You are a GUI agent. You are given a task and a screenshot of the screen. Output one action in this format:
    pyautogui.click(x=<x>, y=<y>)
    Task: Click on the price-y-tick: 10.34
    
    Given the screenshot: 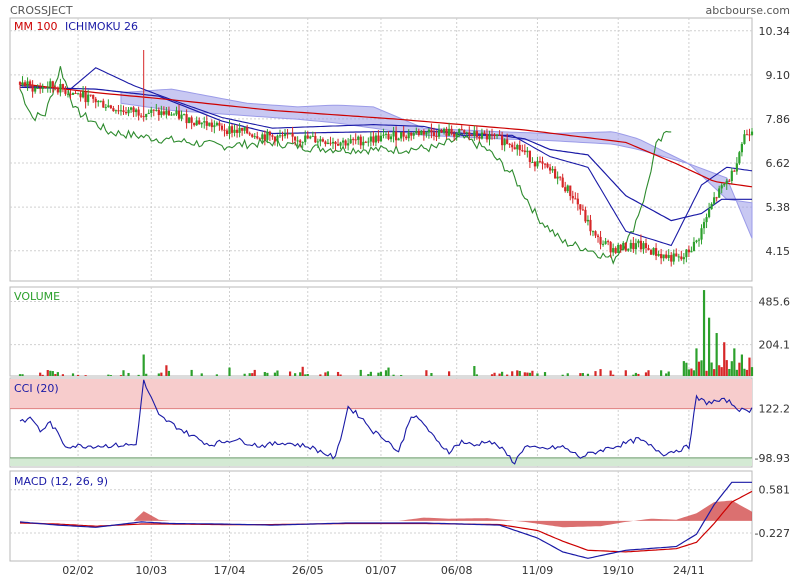 What is the action you would take?
    pyautogui.click(x=775, y=31)
    